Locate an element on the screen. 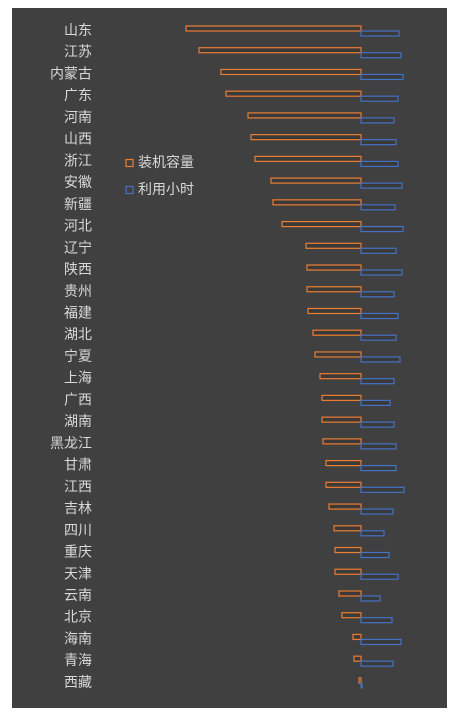 The image size is (459, 714). category-label: 海南 is located at coordinates (78, 639).